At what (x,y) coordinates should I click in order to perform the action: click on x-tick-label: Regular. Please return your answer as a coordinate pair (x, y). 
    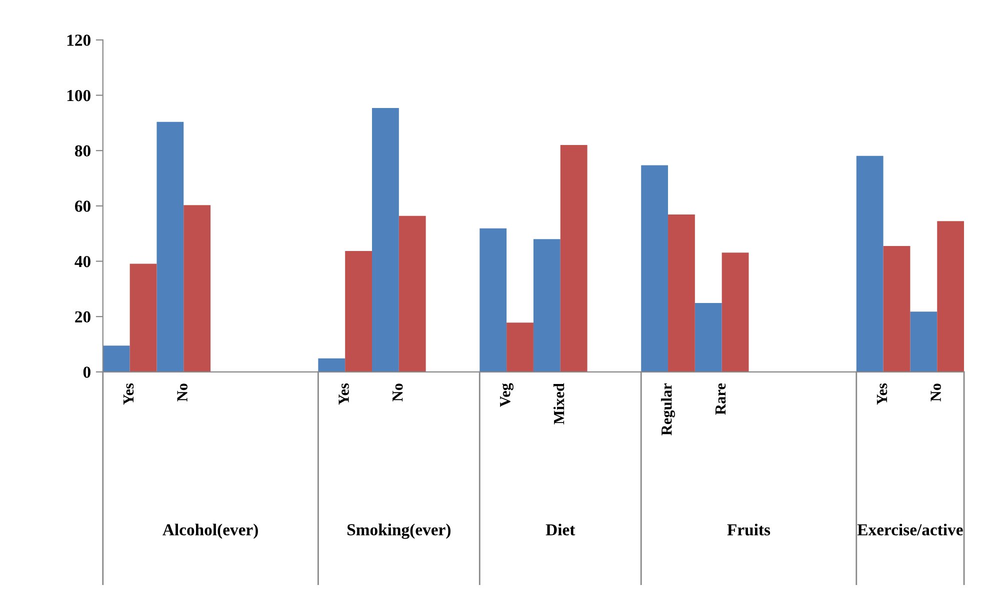
    Looking at the image, I should click on (668, 409).